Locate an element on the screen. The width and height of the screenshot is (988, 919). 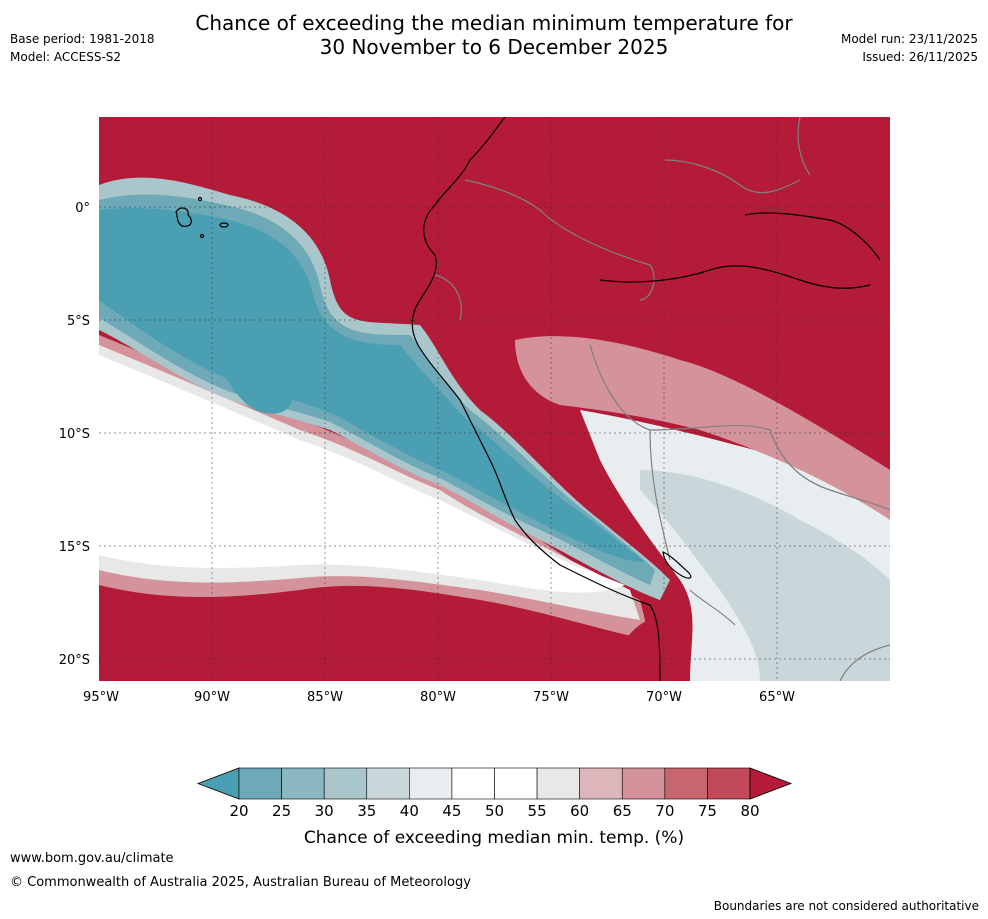
lat-label: 10°S is located at coordinates (74, 434).